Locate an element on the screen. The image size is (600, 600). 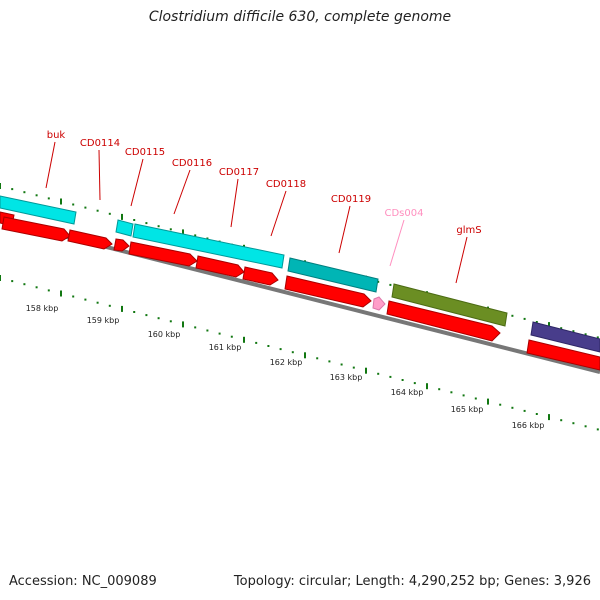
scale-label: 160 kbp is located at coordinates (164, 334).